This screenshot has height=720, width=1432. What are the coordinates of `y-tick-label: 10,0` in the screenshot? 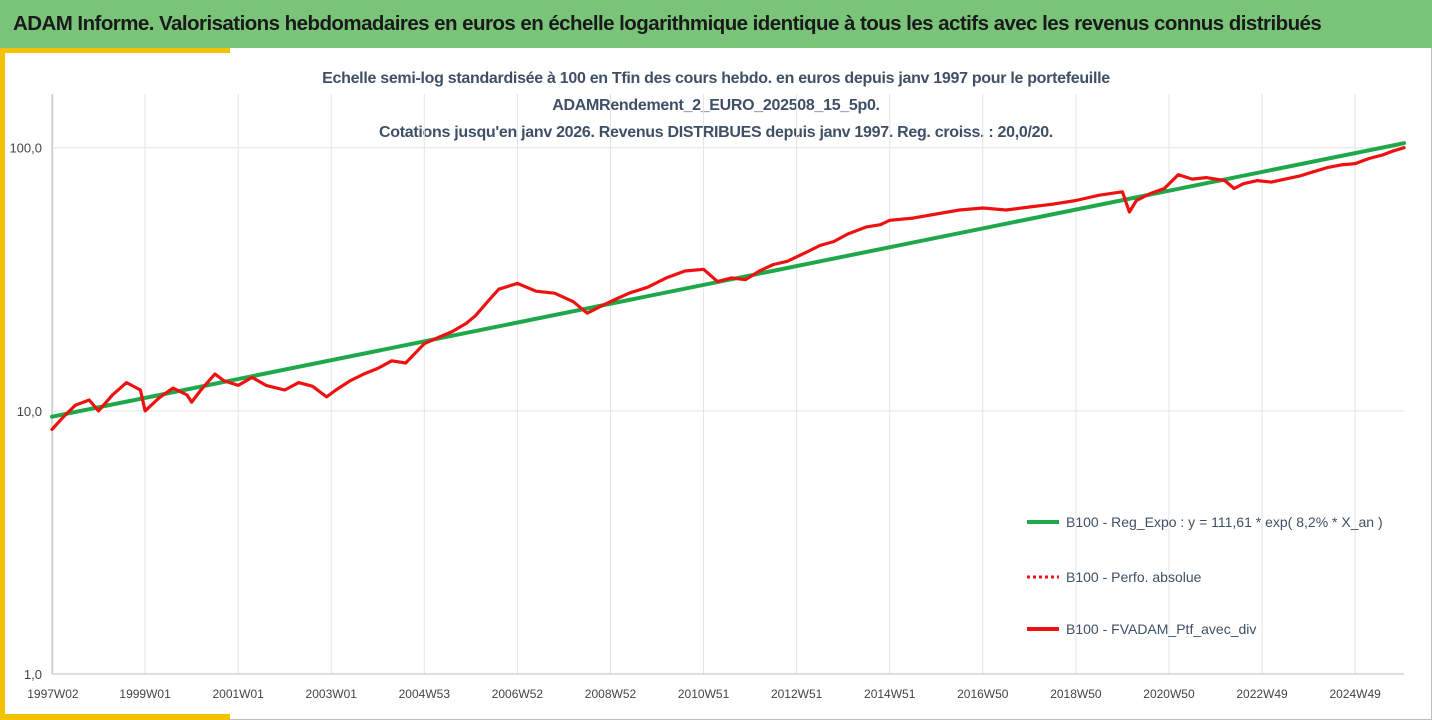 It's located at (29, 411).